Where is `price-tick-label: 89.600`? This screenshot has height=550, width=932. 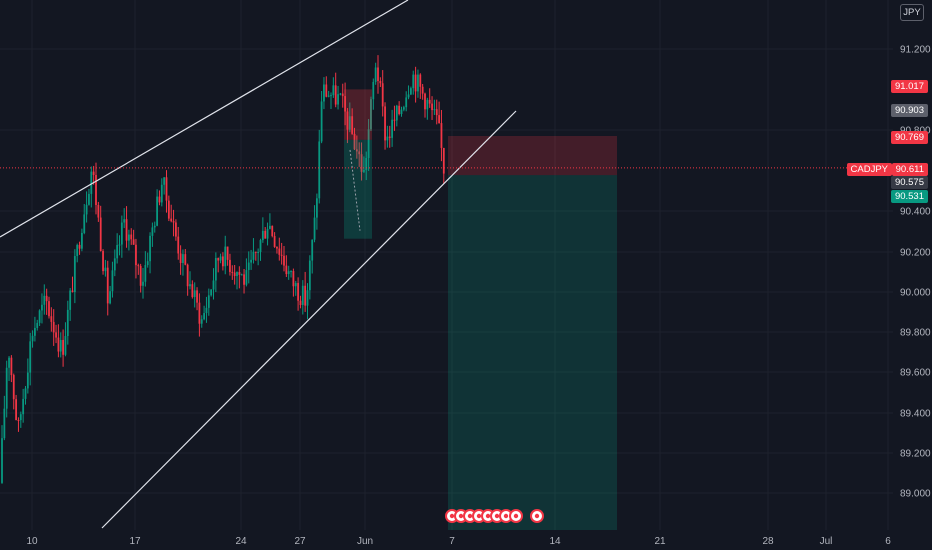
price-tick-label: 89.600 is located at coordinates (915, 373).